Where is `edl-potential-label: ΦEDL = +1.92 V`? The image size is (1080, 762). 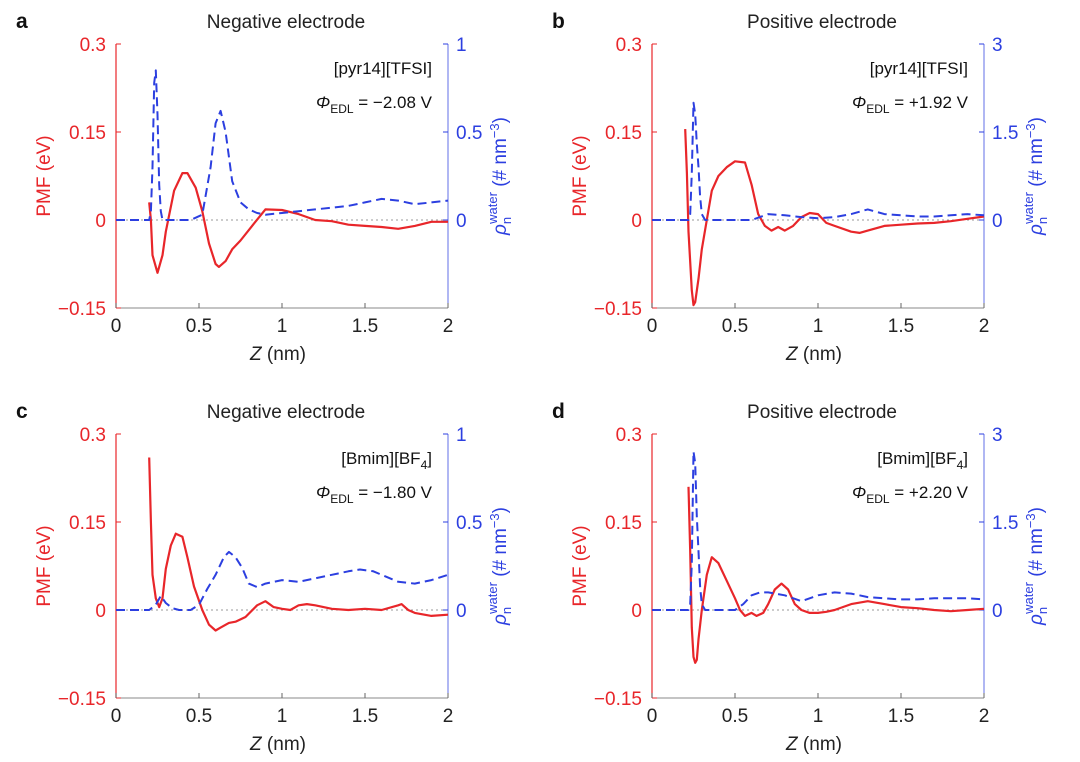
edl-potential-label: ΦEDL = +1.92 V is located at coordinates (910, 104).